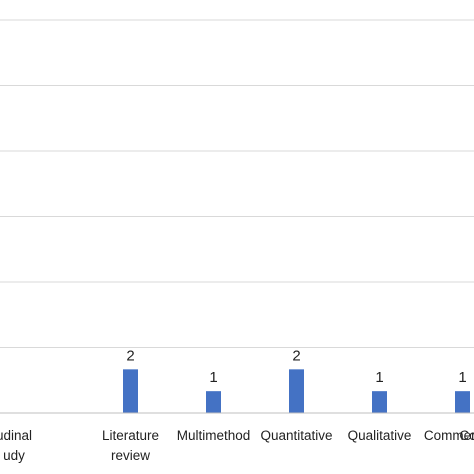 The height and width of the screenshot is (474, 474). What do you see at coordinates (466, 435) in the screenshot?
I see `category-tick-label: Co` at bounding box center [466, 435].